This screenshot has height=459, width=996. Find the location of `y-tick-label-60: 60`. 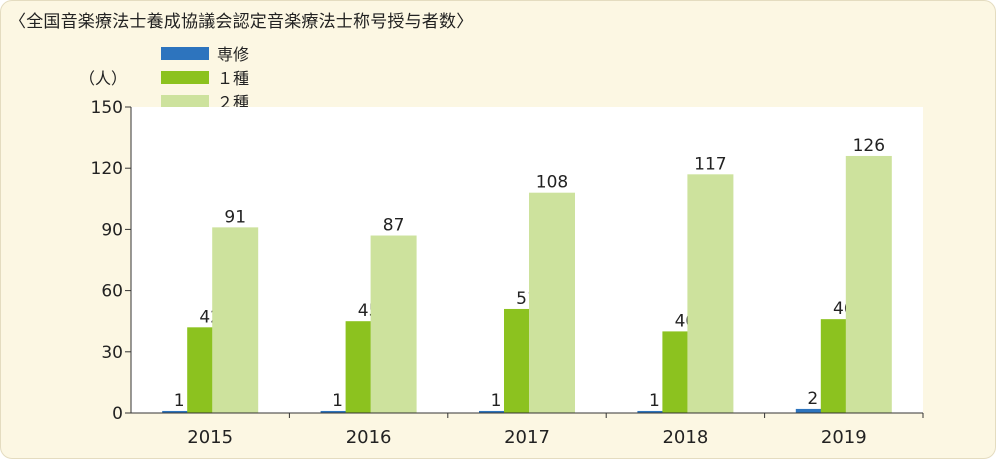

y-tick-label-60: 60 is located at coordinates (112, 292).